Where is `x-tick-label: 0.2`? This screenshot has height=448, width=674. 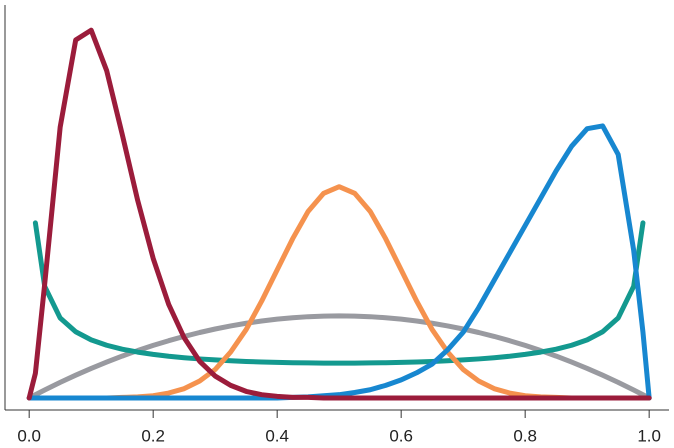 x-tick-label: 0.2 is located at coordinates (153, 435).